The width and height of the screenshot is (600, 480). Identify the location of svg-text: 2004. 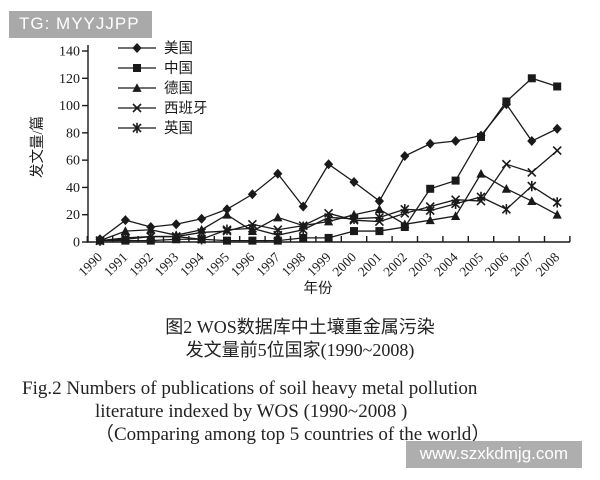
(446, 264).